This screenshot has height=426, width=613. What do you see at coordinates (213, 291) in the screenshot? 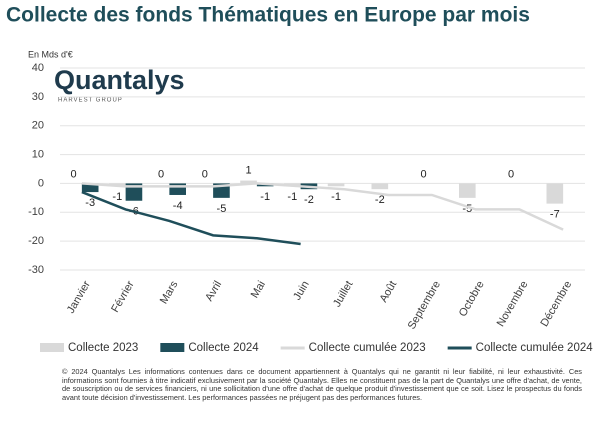
I see `x-tick-label: Avril` at bounding box center [213, 291].